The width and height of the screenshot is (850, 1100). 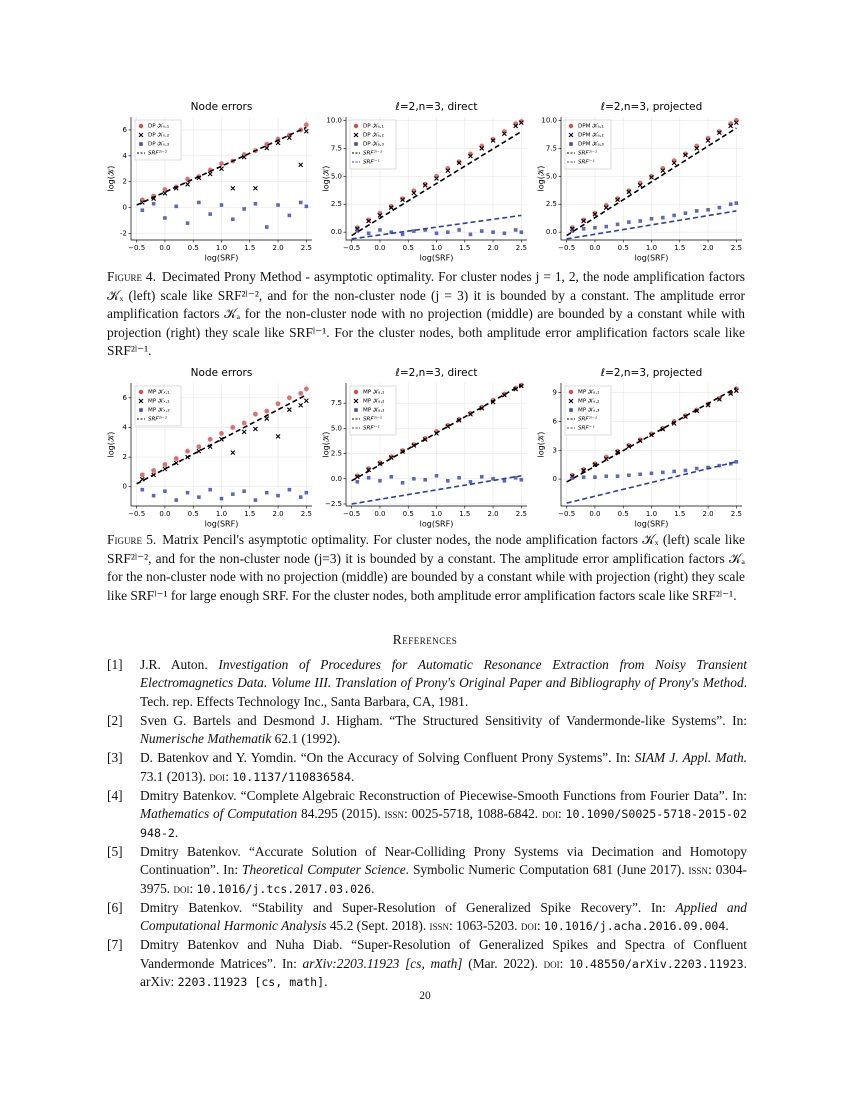 I want to click on legend-label: DPM 𝒦ₐ,₃, so click(x=591, y=145).